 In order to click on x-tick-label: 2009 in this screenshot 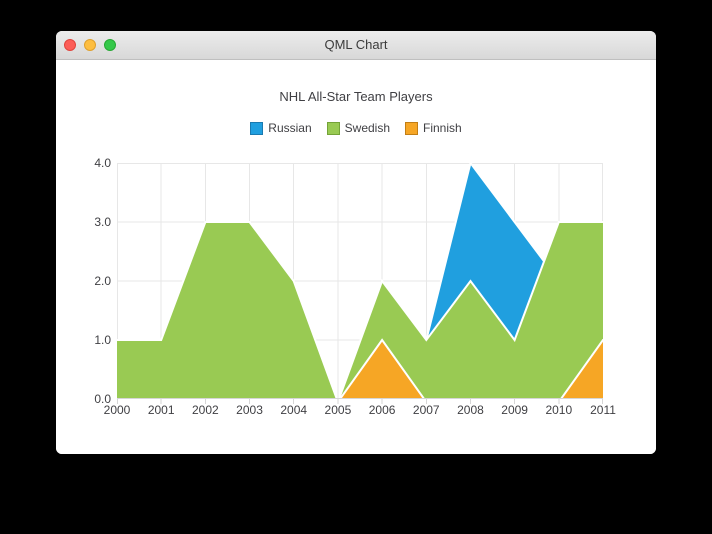, I will do `click(514, 410)`.